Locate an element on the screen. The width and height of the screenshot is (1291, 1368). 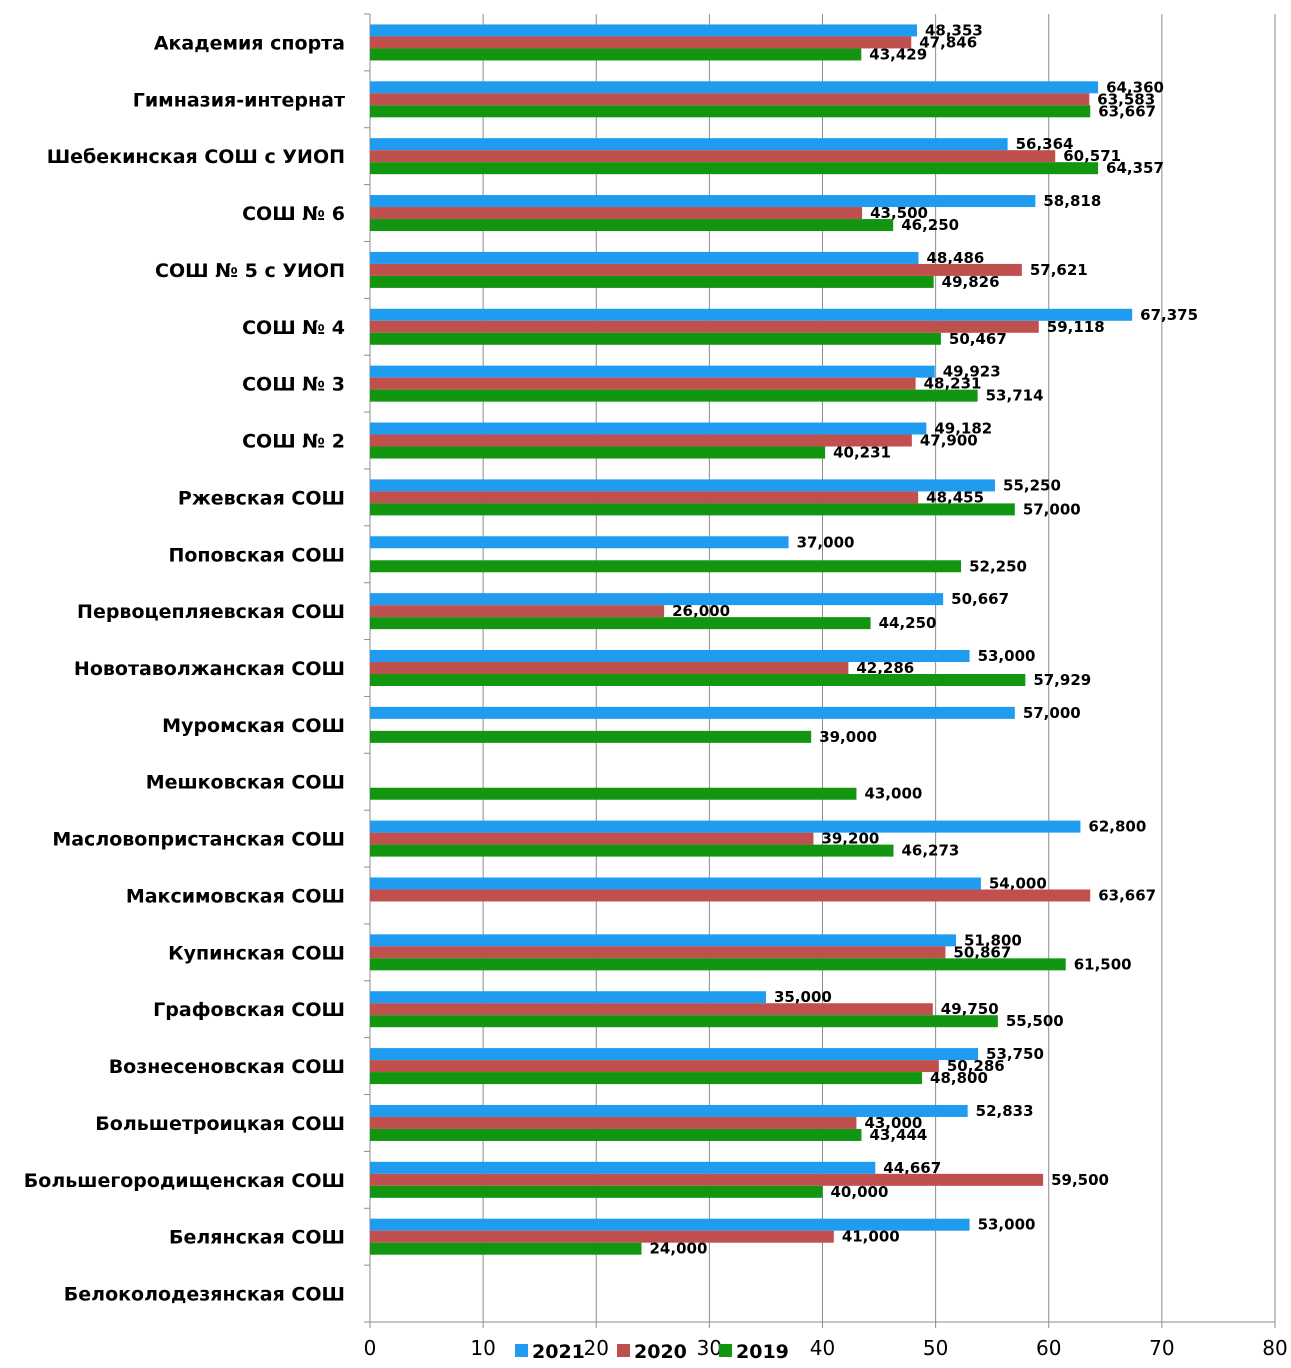
category-label: Поповская СОШ is located at coordinates (256, 555).